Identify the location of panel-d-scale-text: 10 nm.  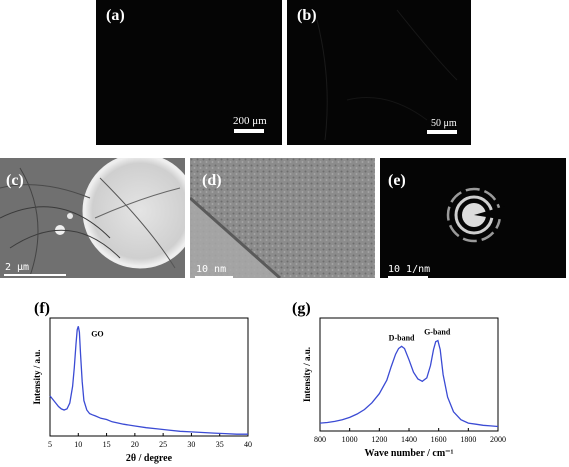
(211, 269).